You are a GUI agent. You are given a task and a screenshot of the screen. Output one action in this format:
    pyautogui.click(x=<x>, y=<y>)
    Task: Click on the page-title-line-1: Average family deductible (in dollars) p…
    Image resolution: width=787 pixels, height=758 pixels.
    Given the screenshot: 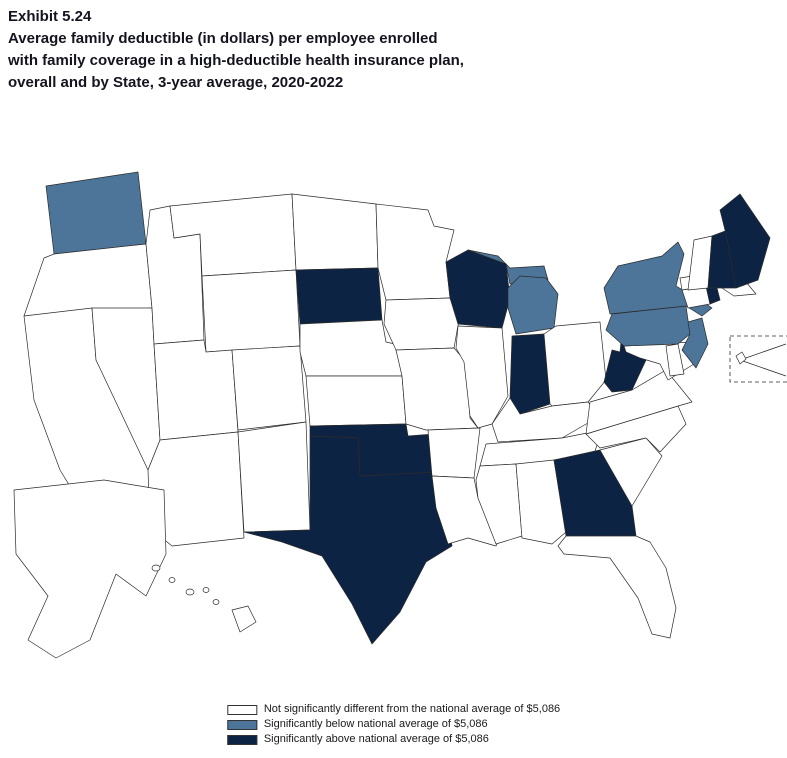 What is the action you would take?
    pyautogui.click(x=223, y=38)
    